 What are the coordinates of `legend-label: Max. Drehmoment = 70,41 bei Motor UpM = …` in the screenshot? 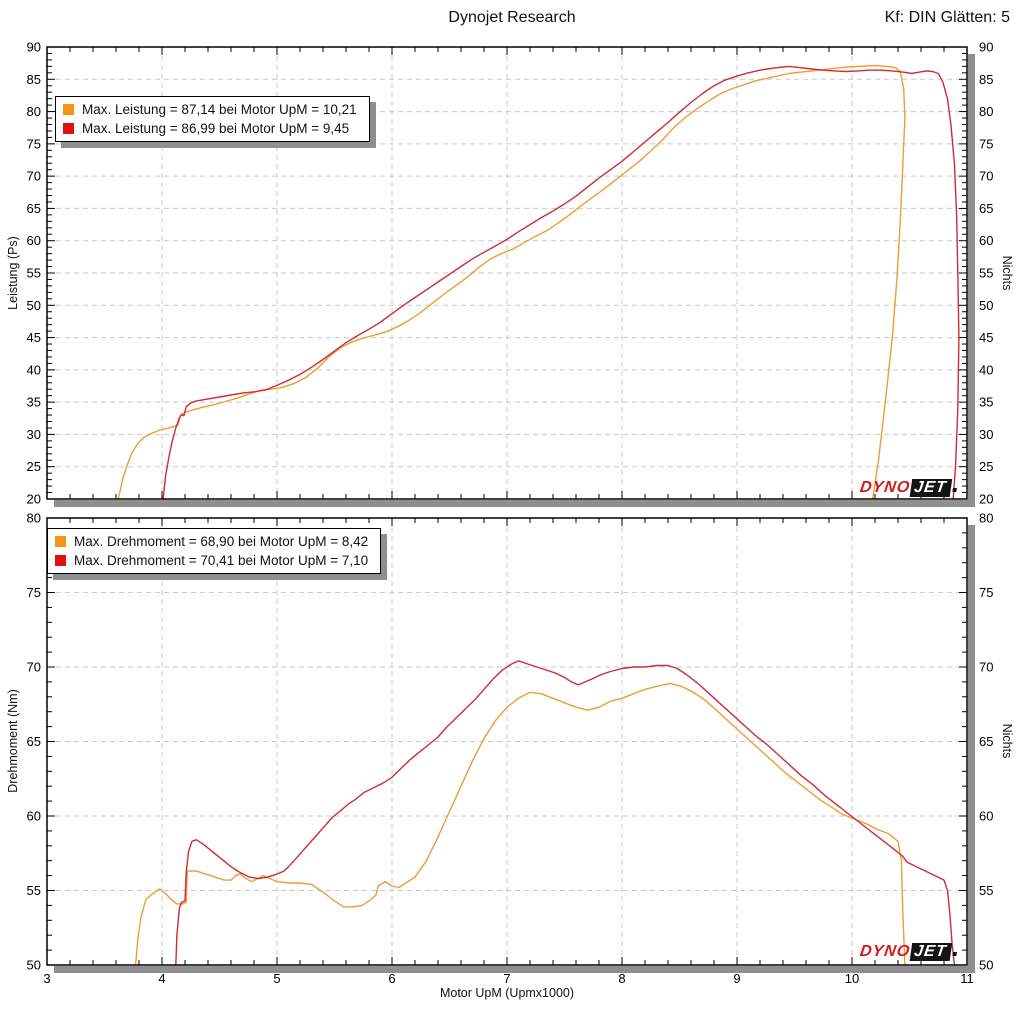 It's located at (221, 560).